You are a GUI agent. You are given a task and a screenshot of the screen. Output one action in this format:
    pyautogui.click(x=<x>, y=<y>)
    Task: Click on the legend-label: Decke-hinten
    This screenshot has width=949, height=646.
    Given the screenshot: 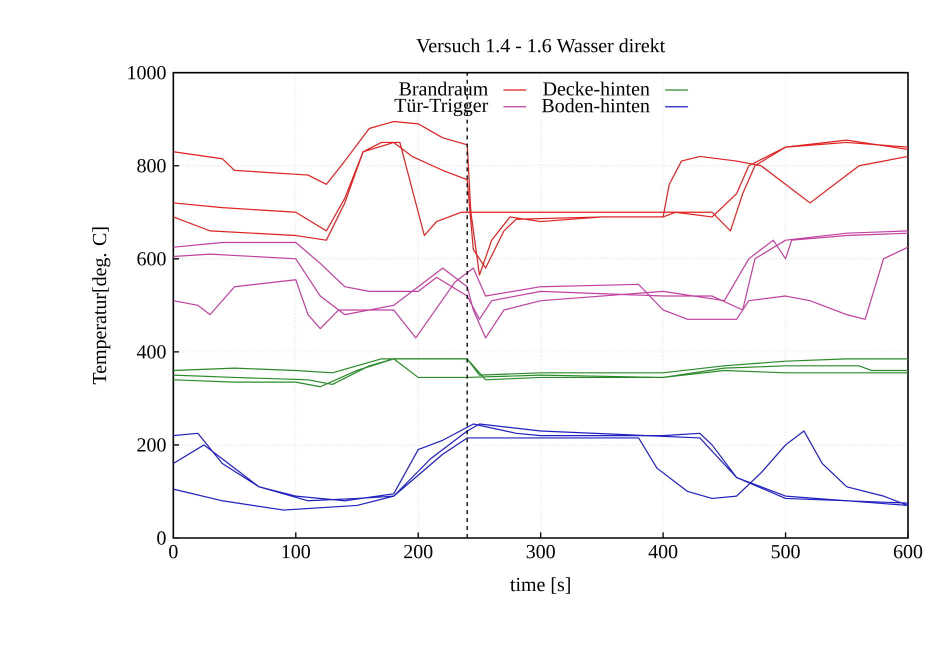 What is the action you would take?
    pyautogui.click(x=596, y=89)
    